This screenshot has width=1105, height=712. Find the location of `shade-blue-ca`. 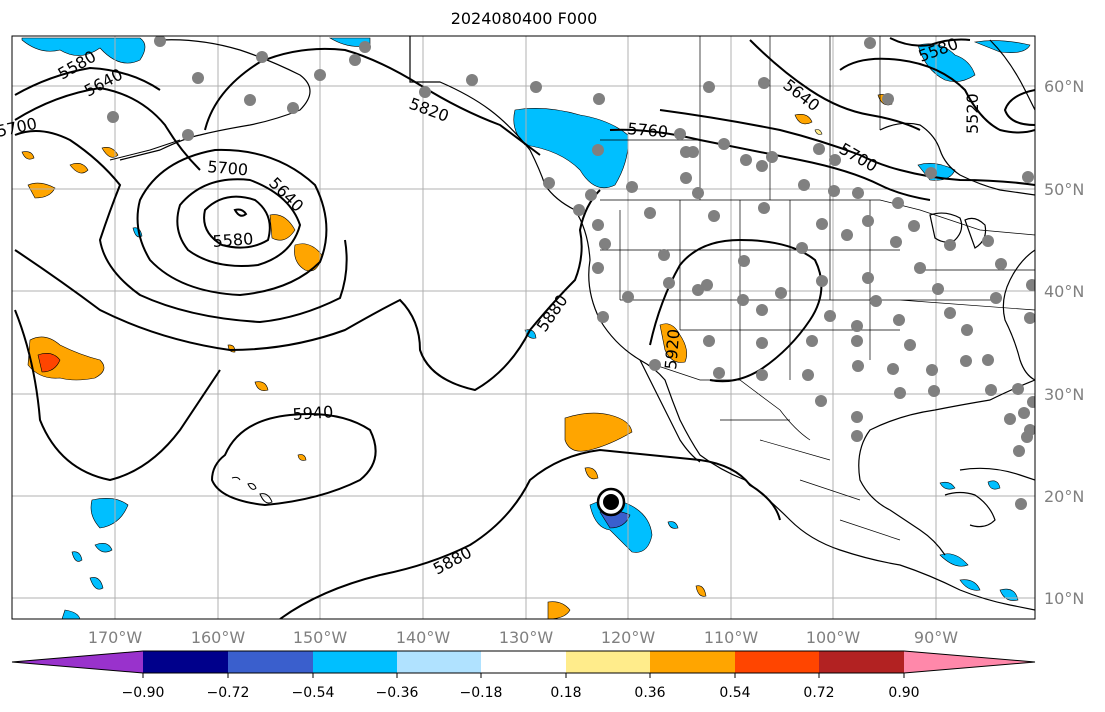

shade-blue-ca is located at coordinates (954, 560).